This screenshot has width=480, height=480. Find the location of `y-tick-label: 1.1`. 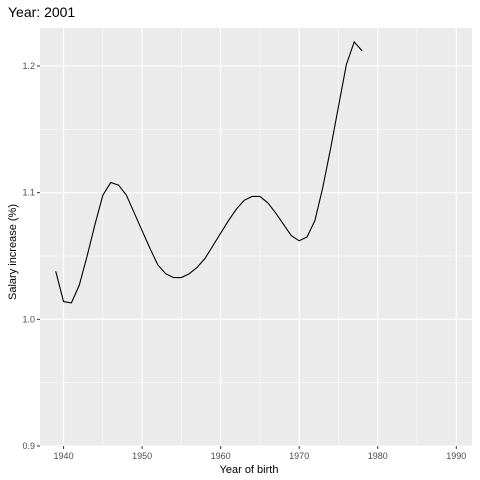

y-tick-label: 1.1 is located at coordinates (28, 193).